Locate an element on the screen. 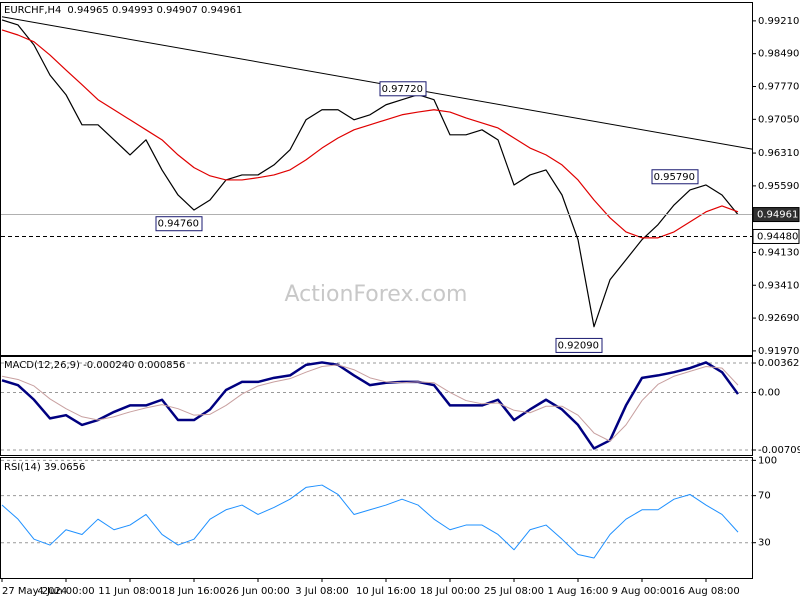  y-tick-label: 70 is located at coordinates (764, 496).